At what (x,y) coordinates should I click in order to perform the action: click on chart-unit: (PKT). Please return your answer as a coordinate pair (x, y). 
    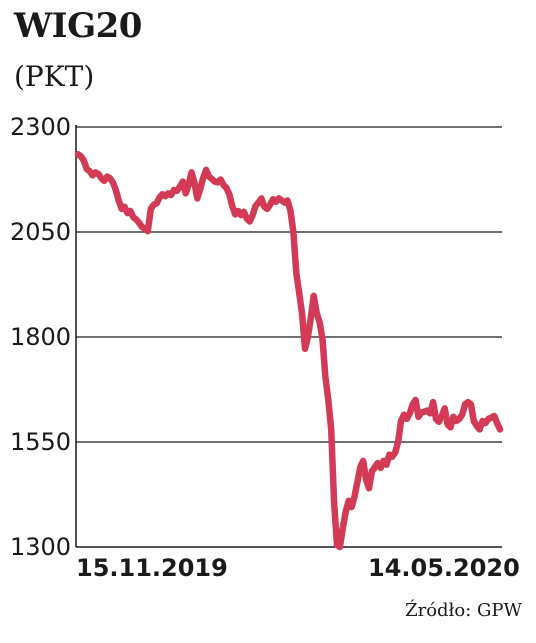
    Looking at the image, I should click on (54, 76).